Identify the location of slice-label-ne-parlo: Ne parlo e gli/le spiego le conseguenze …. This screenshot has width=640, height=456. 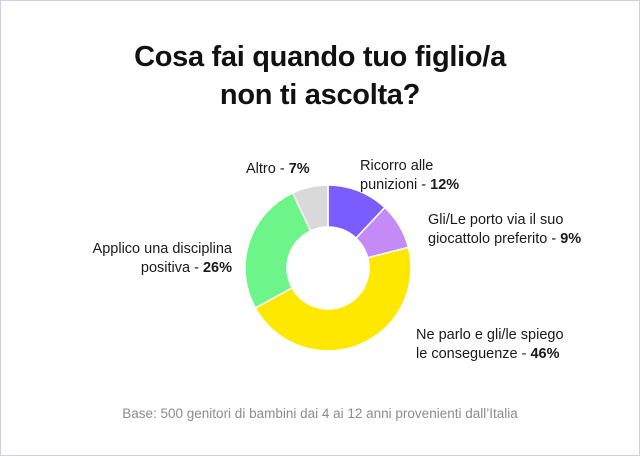
(490, 345).